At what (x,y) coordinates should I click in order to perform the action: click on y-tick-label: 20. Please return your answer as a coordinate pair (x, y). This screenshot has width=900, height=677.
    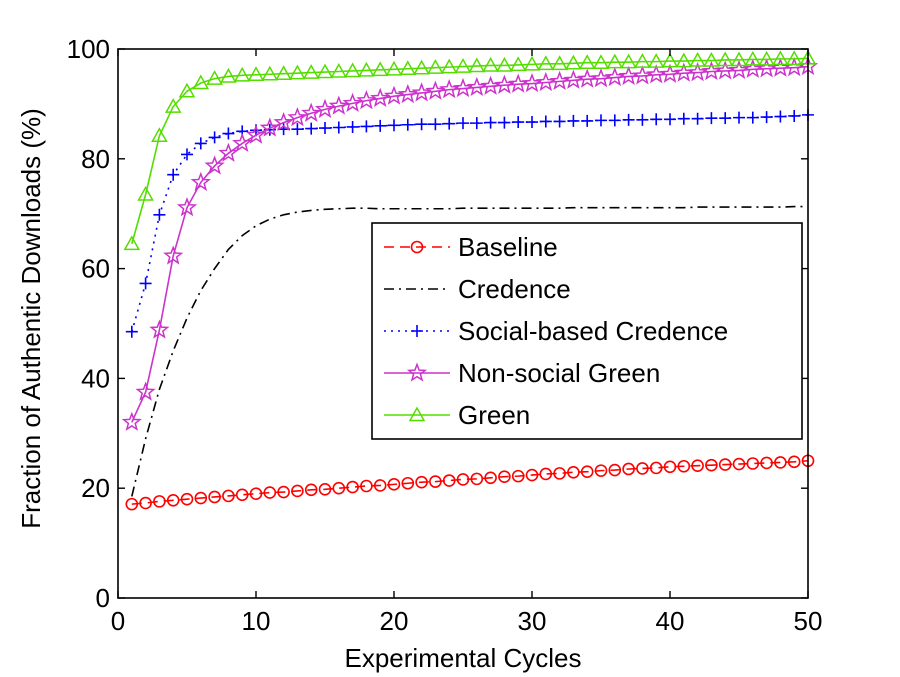
    Looking at the image, I should click on (95, 488).